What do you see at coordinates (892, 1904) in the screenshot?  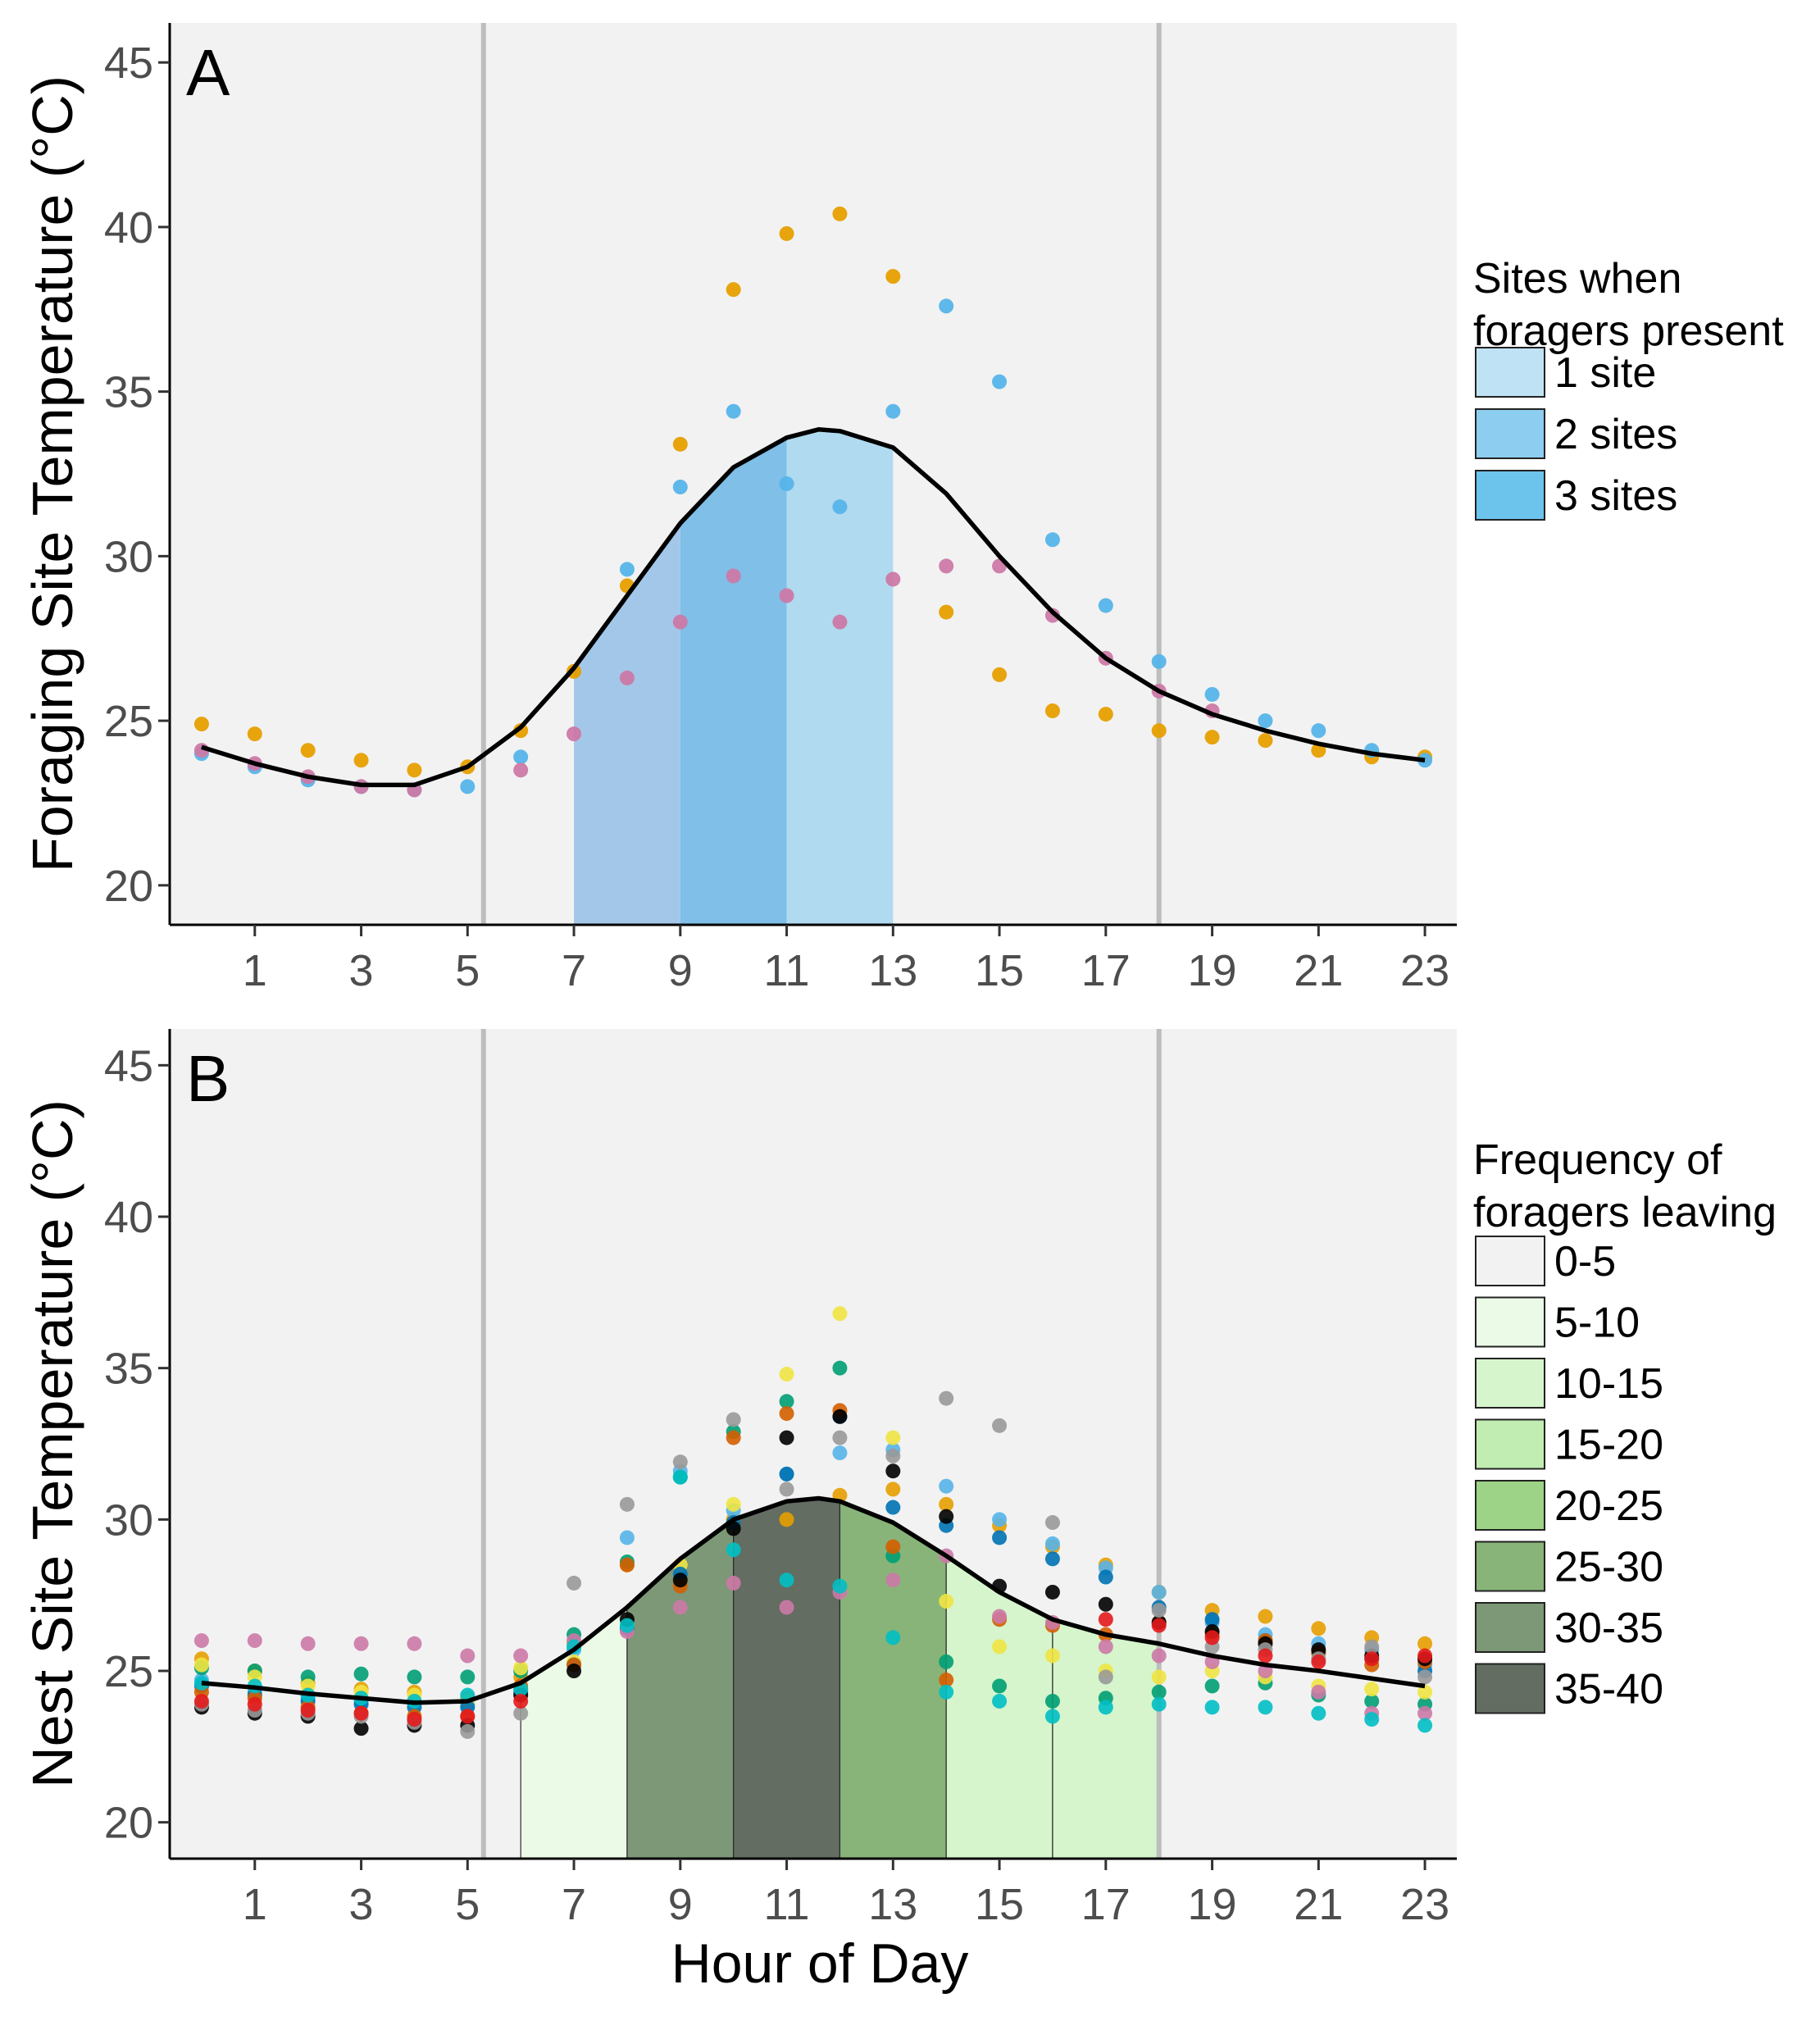 I see `x-tick-label: 13` at bounding box center [892, 1904].